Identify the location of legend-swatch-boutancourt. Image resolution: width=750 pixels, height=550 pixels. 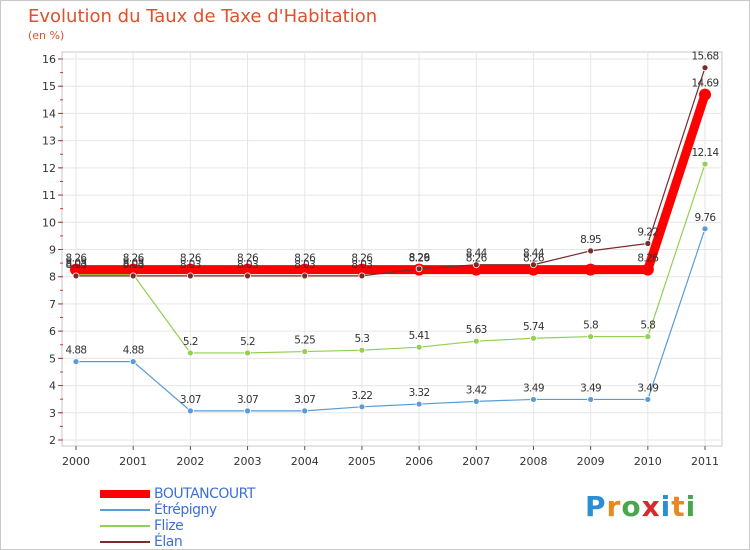
(125, 494).